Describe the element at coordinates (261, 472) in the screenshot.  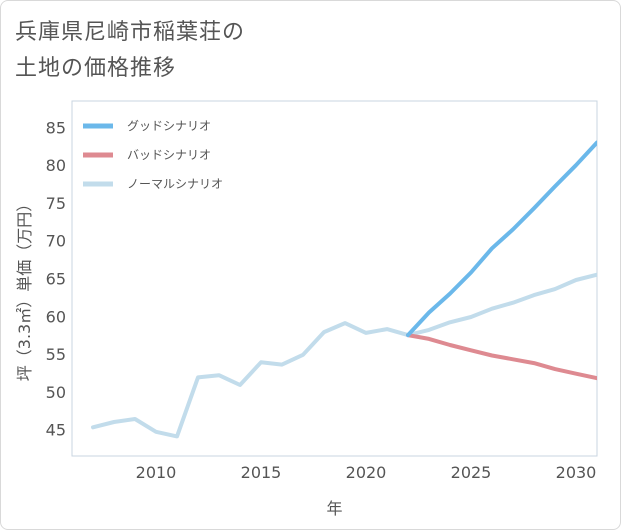
I see `x-tick-label: 2015` at that location.